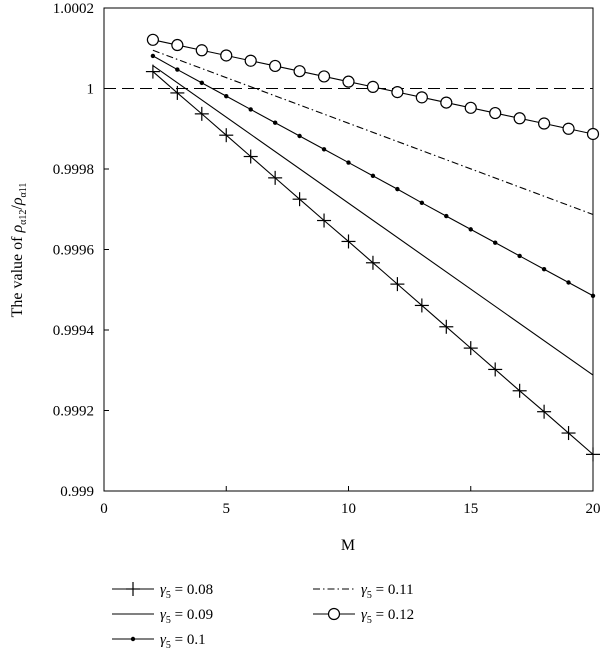  What do you see at coordinates (470, 509) in the screenshot?
I see `x-tick-label: 15` at bounding box center [470, 509].